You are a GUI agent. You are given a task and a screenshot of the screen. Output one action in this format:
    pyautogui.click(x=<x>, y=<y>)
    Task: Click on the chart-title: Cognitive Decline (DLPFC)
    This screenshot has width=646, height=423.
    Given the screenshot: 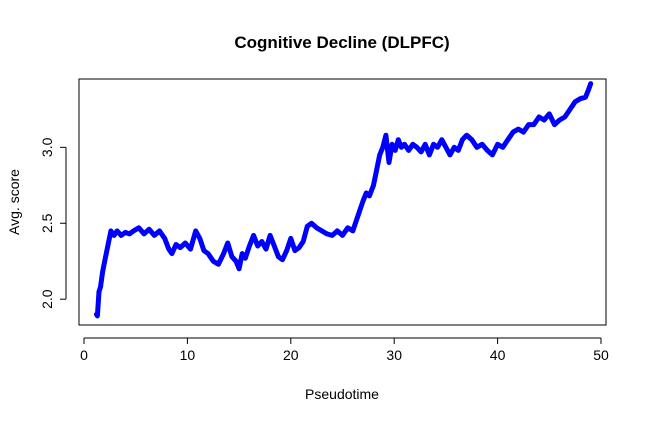 What is the action you would take?
    pyautogui.click(x=341, y=42)
    